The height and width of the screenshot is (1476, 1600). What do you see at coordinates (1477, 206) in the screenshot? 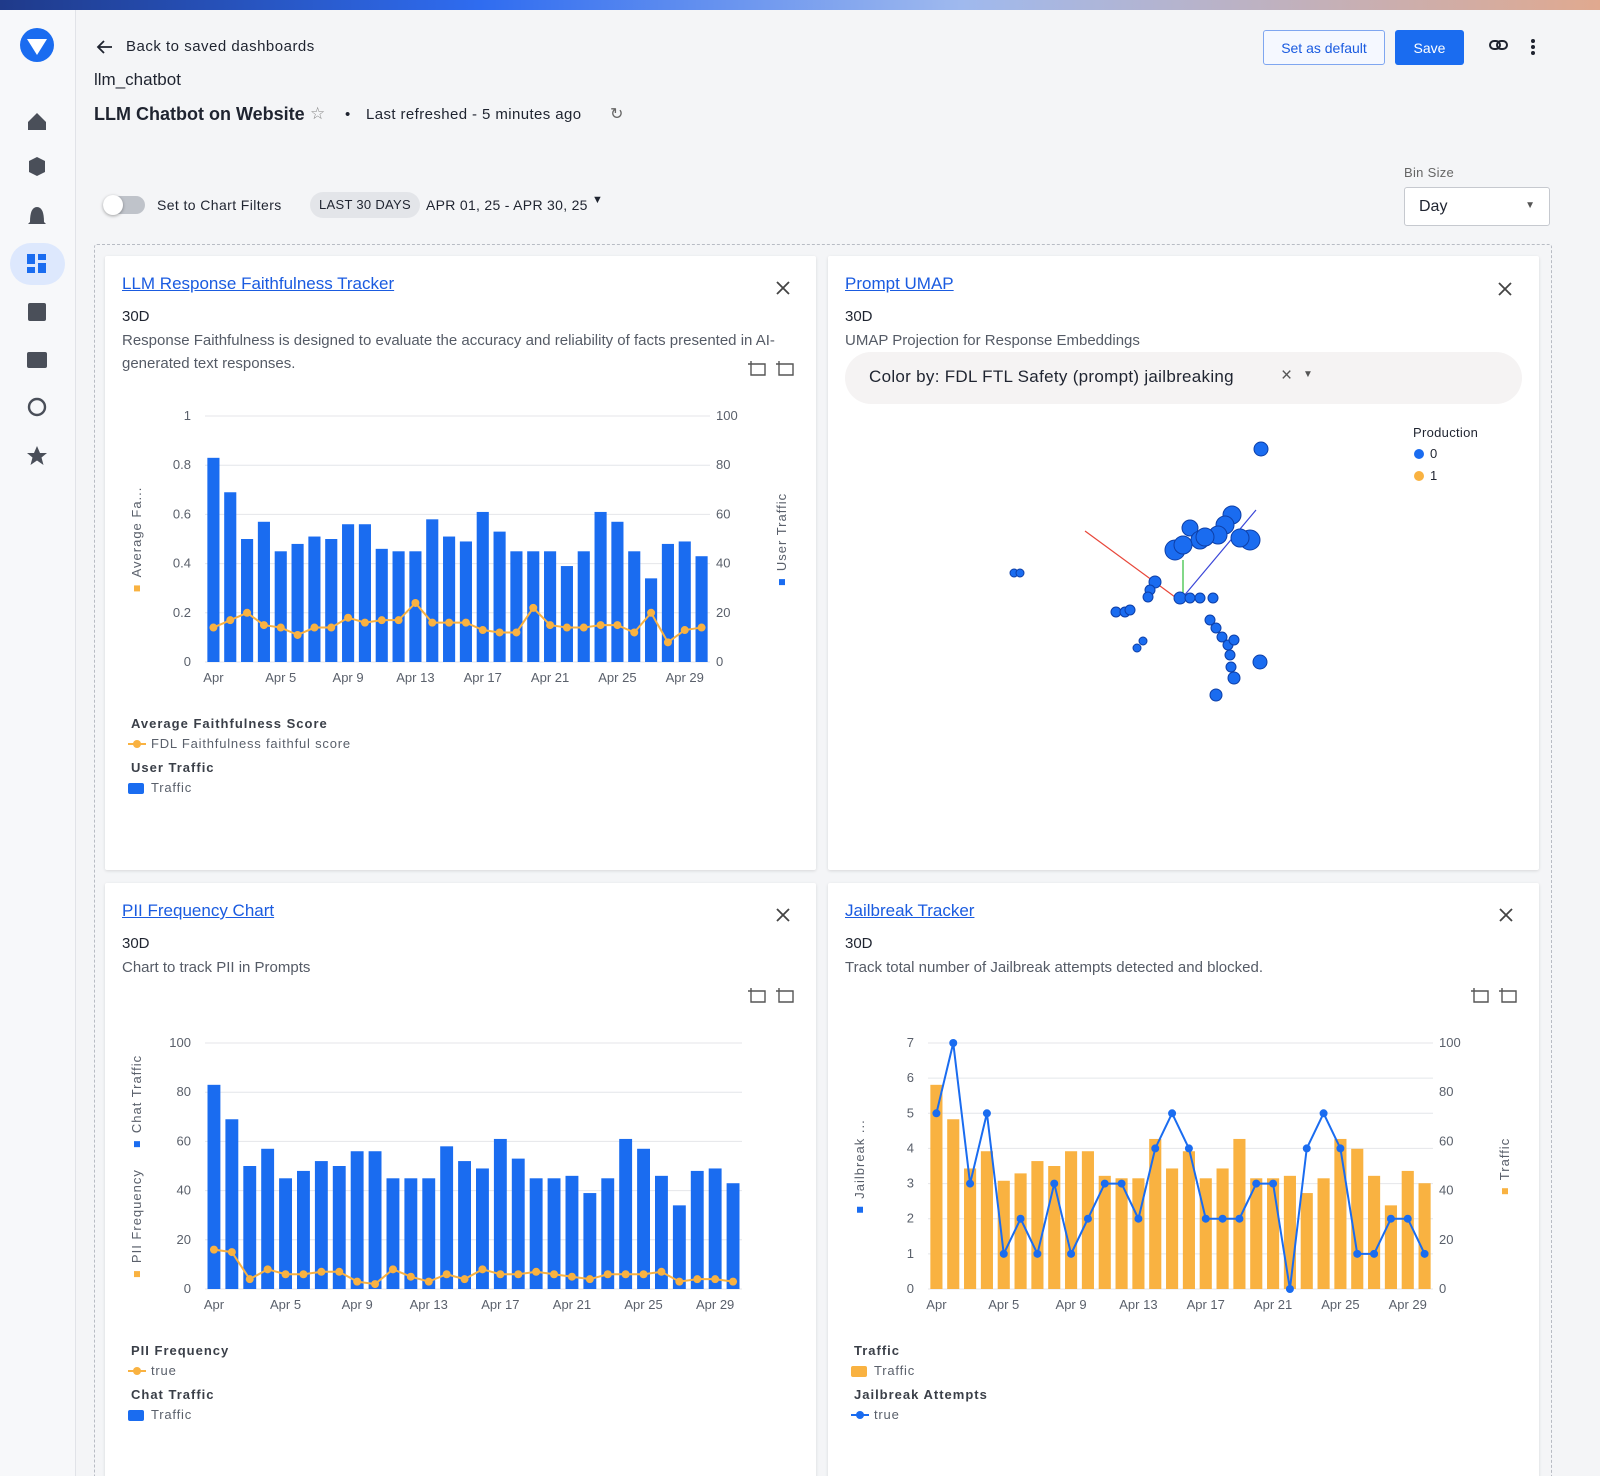
I see `bin-size-select: Day ▼` at bounding box center [1477, 206].